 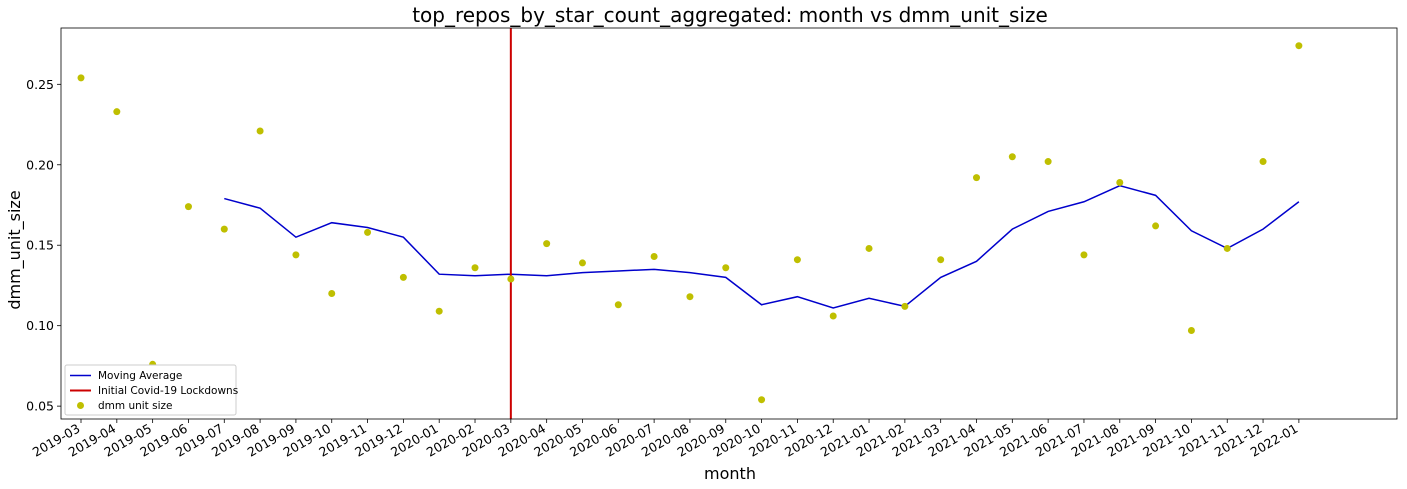 What do you see at coordinates (40, 84) in the screenshot?
I see `y-tick-label: 0.25` at bounding box center [40, 84].